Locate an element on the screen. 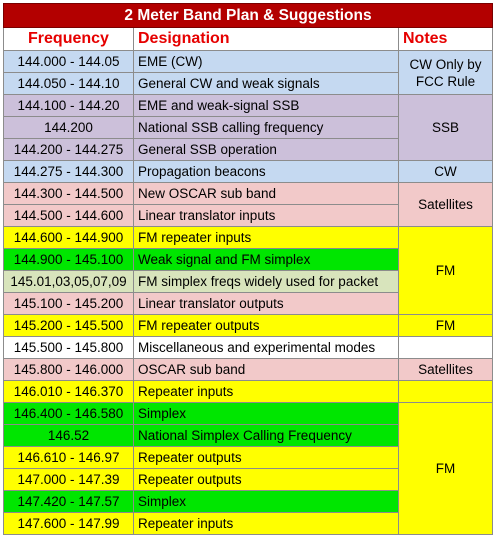  table-row: 147.420 - 147.57 Simplex is located at coordinates (248, 501).